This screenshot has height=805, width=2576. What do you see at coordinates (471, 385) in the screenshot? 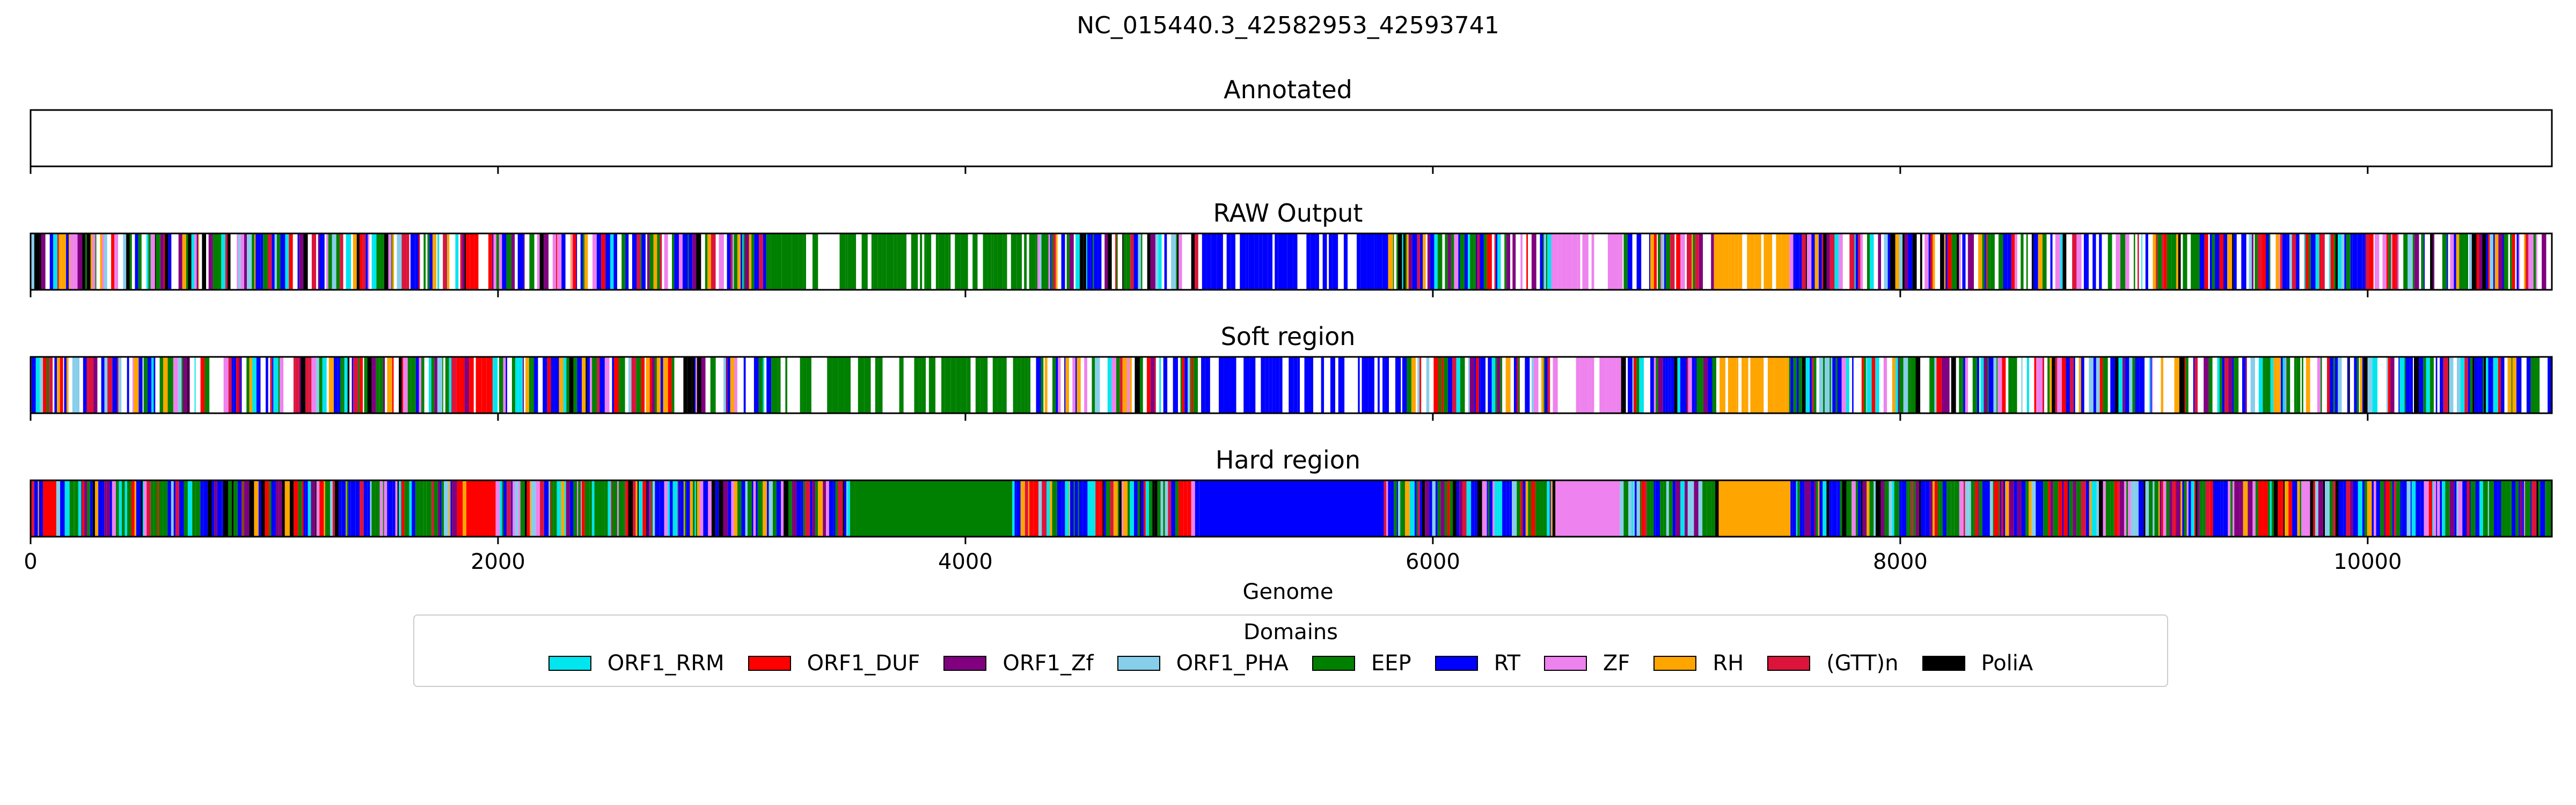
I see `domain-bar-orf1_duf` at bounding box center [471, 385].